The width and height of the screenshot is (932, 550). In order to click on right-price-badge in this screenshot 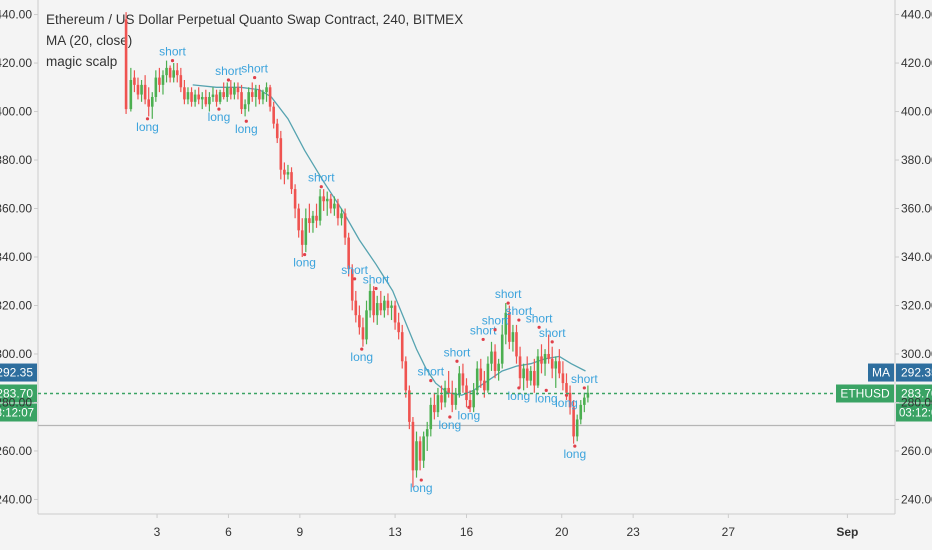, I will do `click(914, 372)`.